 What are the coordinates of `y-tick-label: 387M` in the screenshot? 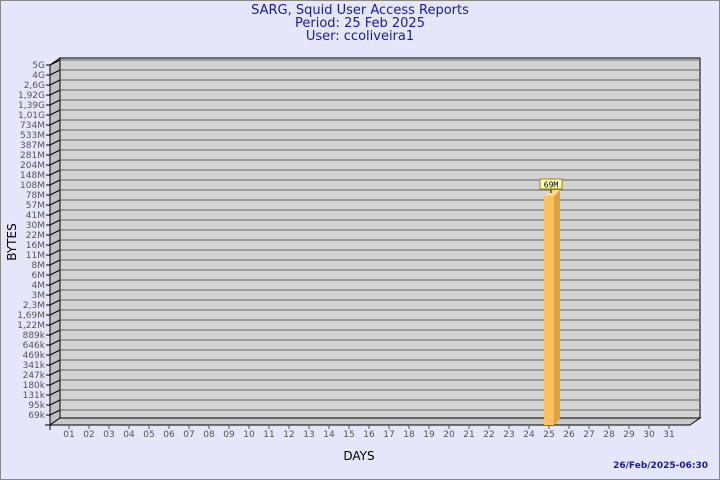 It's located at (32, 146).